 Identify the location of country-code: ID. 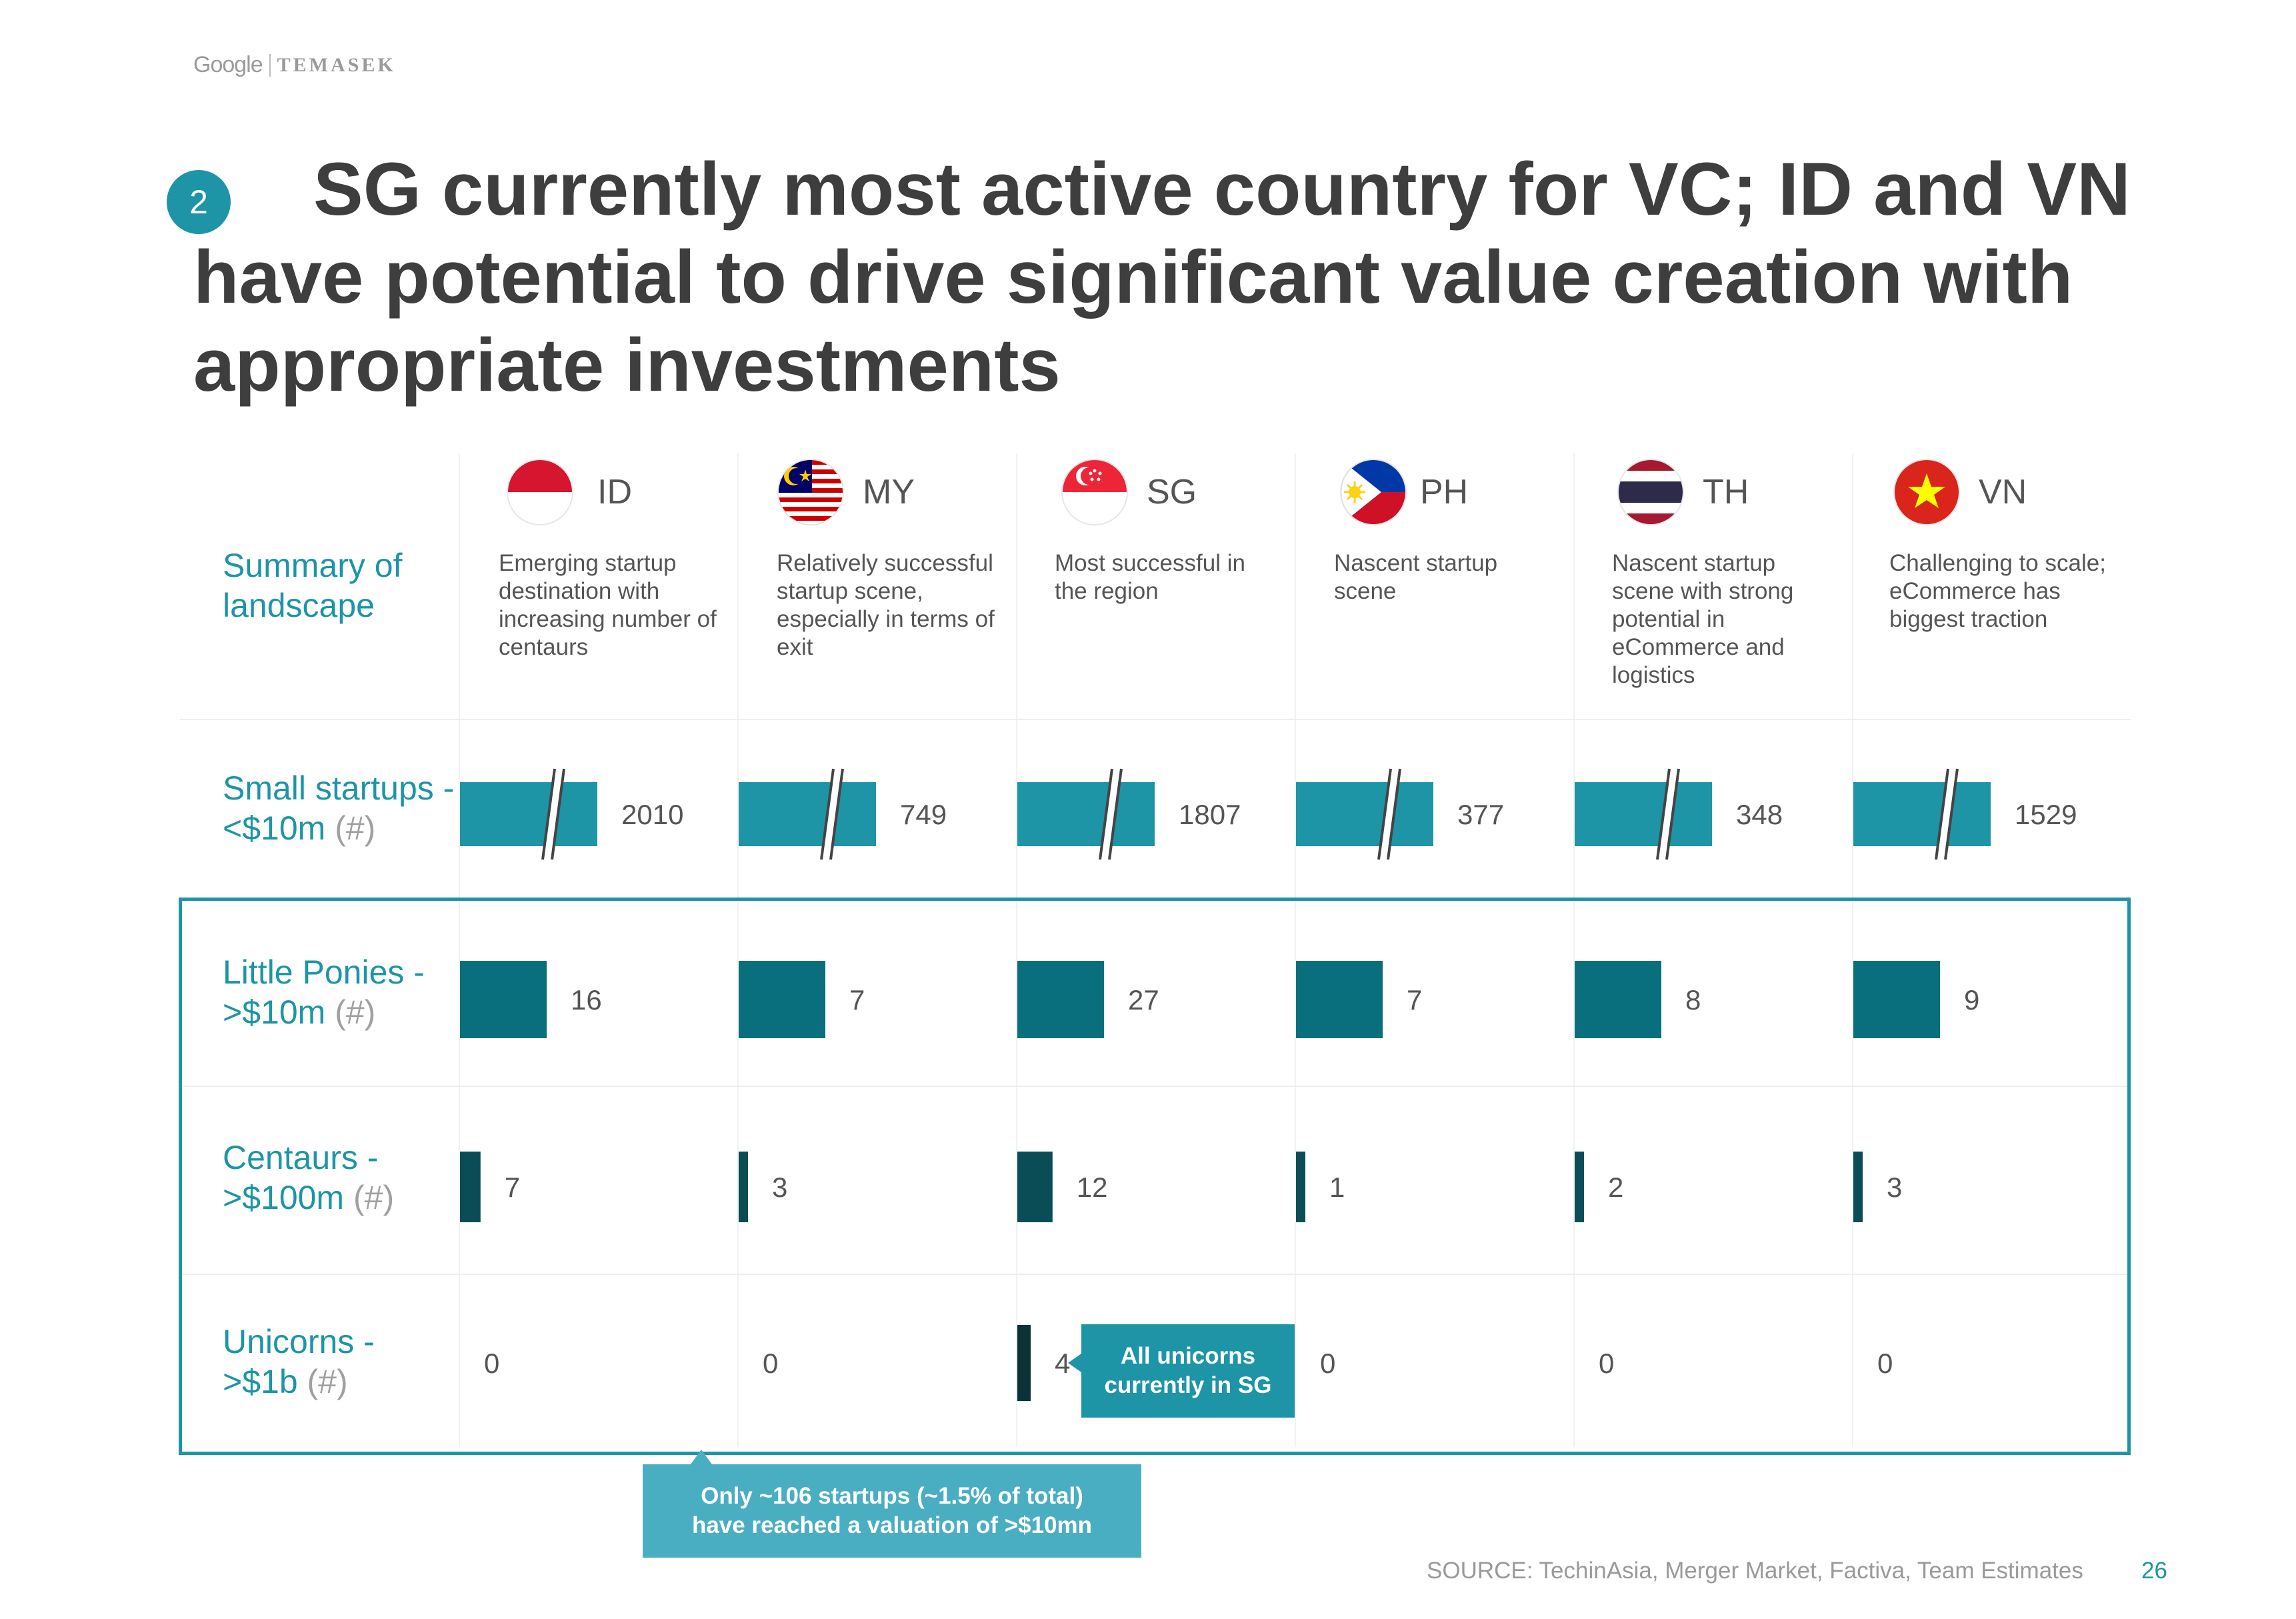
(614, 492).